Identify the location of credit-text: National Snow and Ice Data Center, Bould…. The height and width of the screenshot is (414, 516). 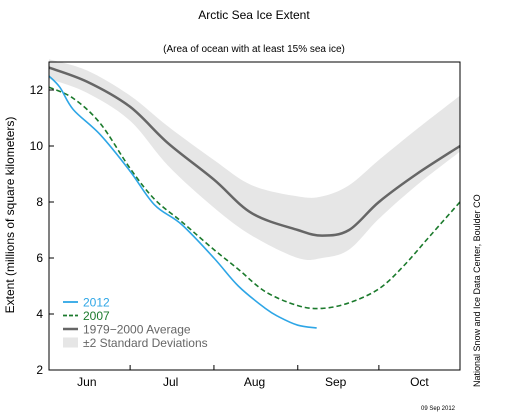
(477, 290).